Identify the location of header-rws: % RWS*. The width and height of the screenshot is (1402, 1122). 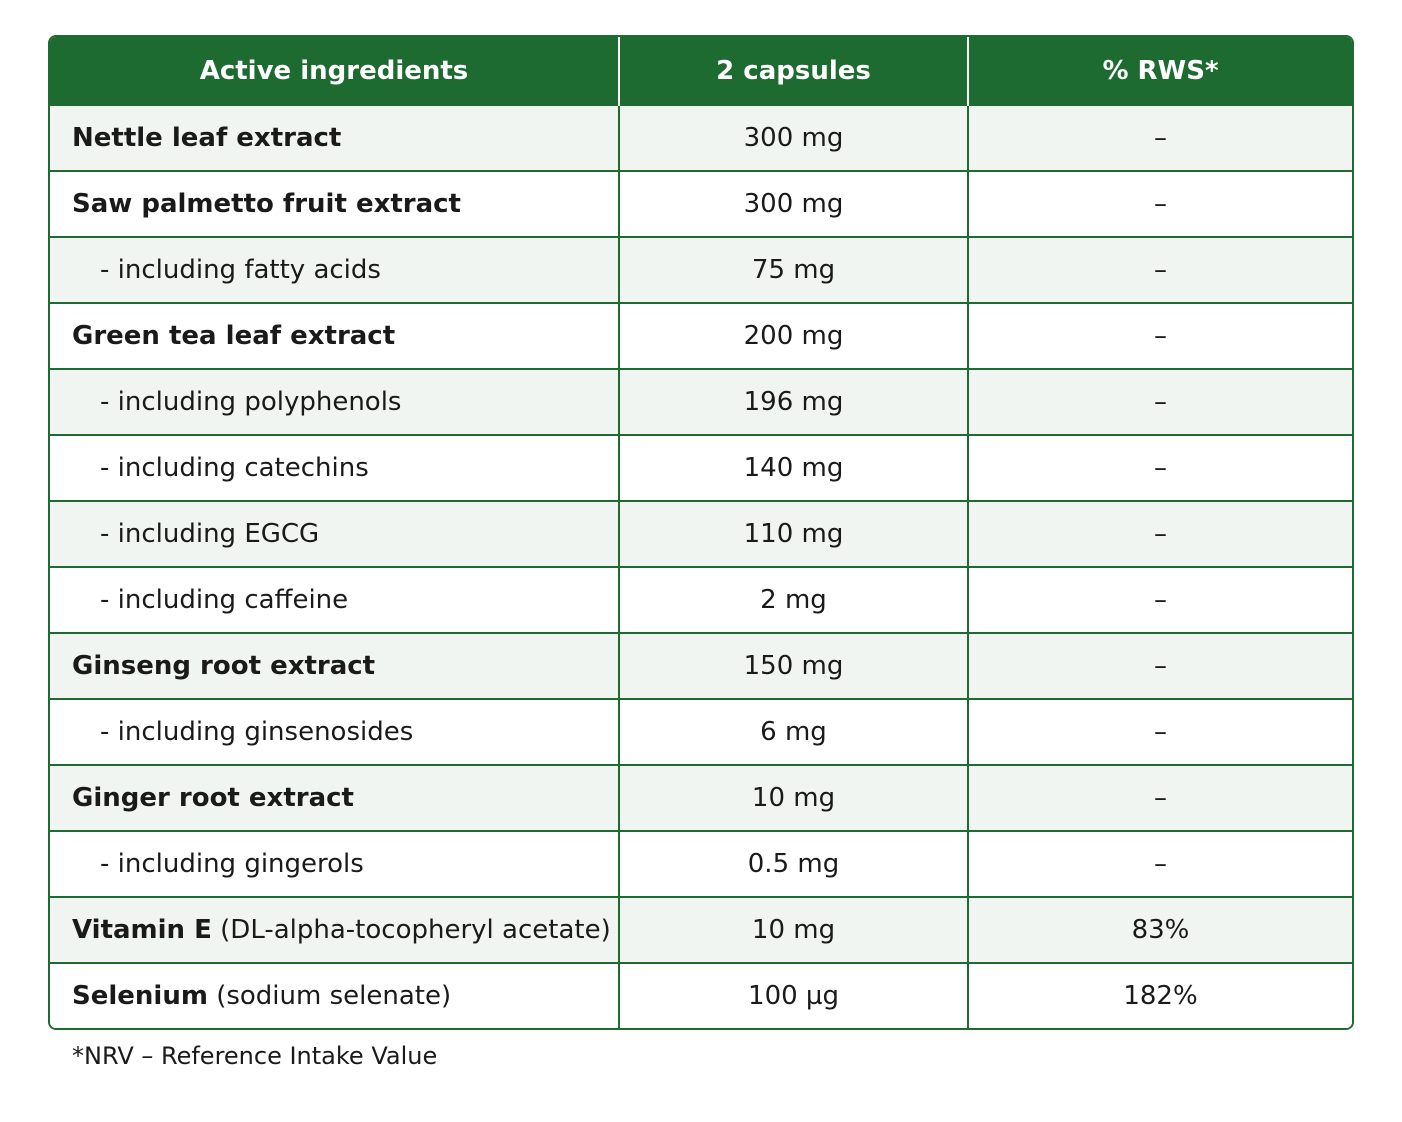
(1159, 71).